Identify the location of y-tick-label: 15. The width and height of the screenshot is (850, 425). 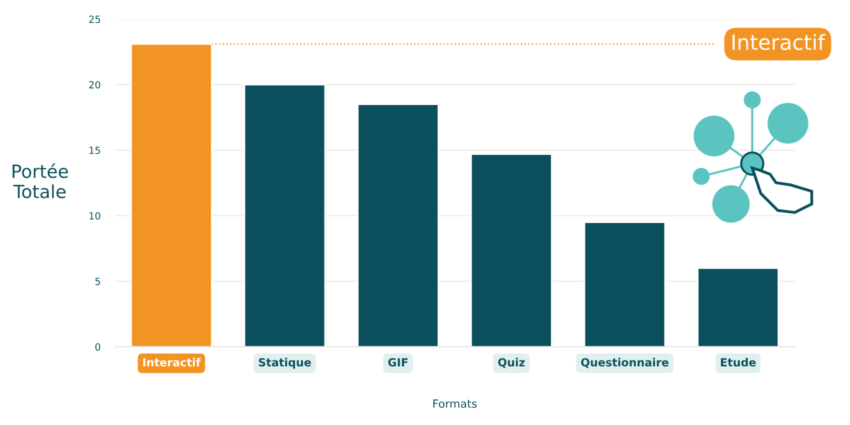
(95, 150).